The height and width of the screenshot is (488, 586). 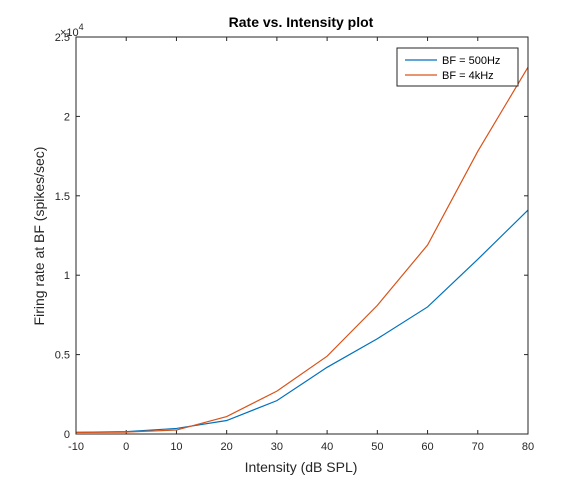 I want to click on x-tick-label: 10, so click(x=176, y=447).